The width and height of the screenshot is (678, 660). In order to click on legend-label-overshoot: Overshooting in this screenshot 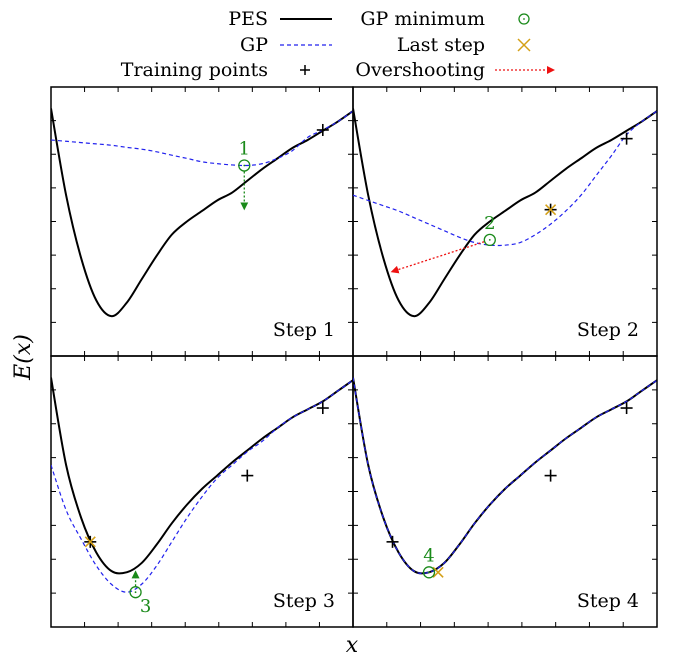, I will do `click(420, 70)`.